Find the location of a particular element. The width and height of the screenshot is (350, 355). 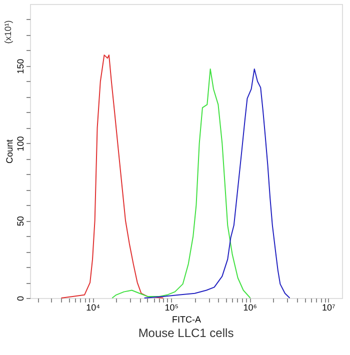

x-tick-label: 10⁴ is located at coordinates (93, 307).